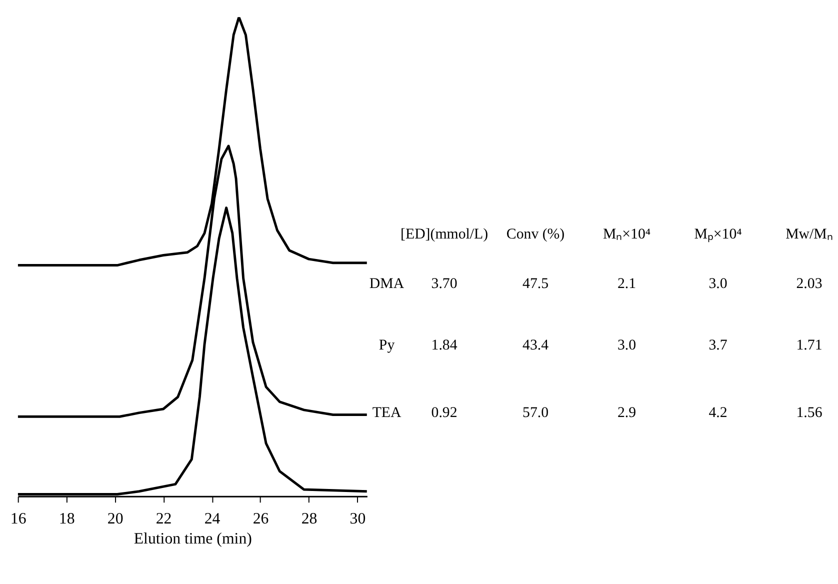  I want to click on text: Mₙ×10⁴, so click(626, 234).